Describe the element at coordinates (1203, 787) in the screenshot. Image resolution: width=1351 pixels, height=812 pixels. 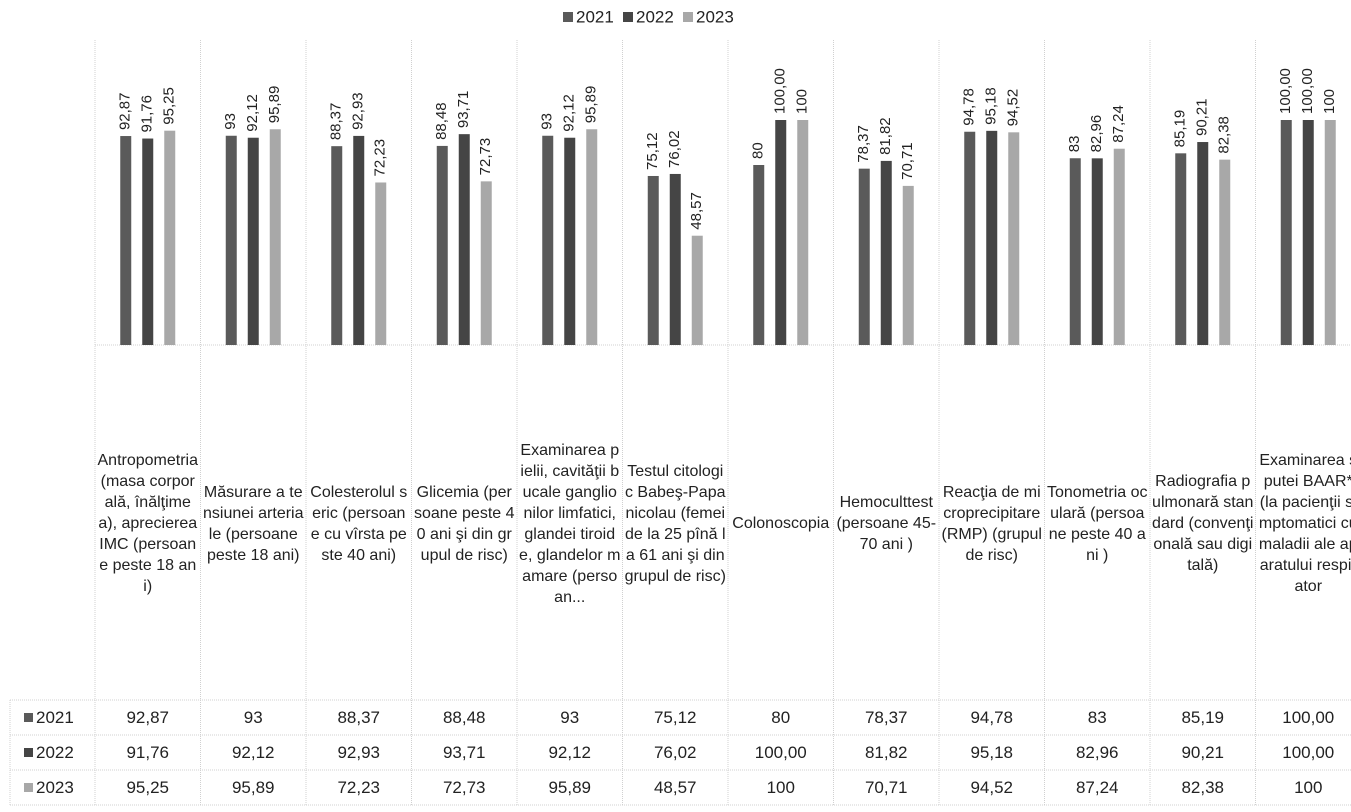
I see `table-cell: 82,38` at that location.